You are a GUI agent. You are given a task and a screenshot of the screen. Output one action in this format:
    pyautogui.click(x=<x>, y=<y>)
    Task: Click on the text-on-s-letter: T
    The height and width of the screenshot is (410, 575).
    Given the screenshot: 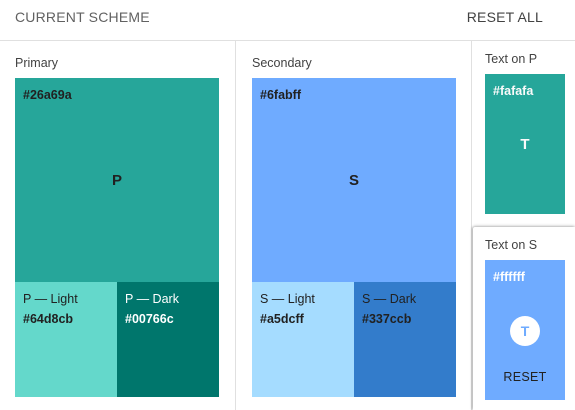 What is the action you would take?
    pyautogui.click(x=525, y=331)
    